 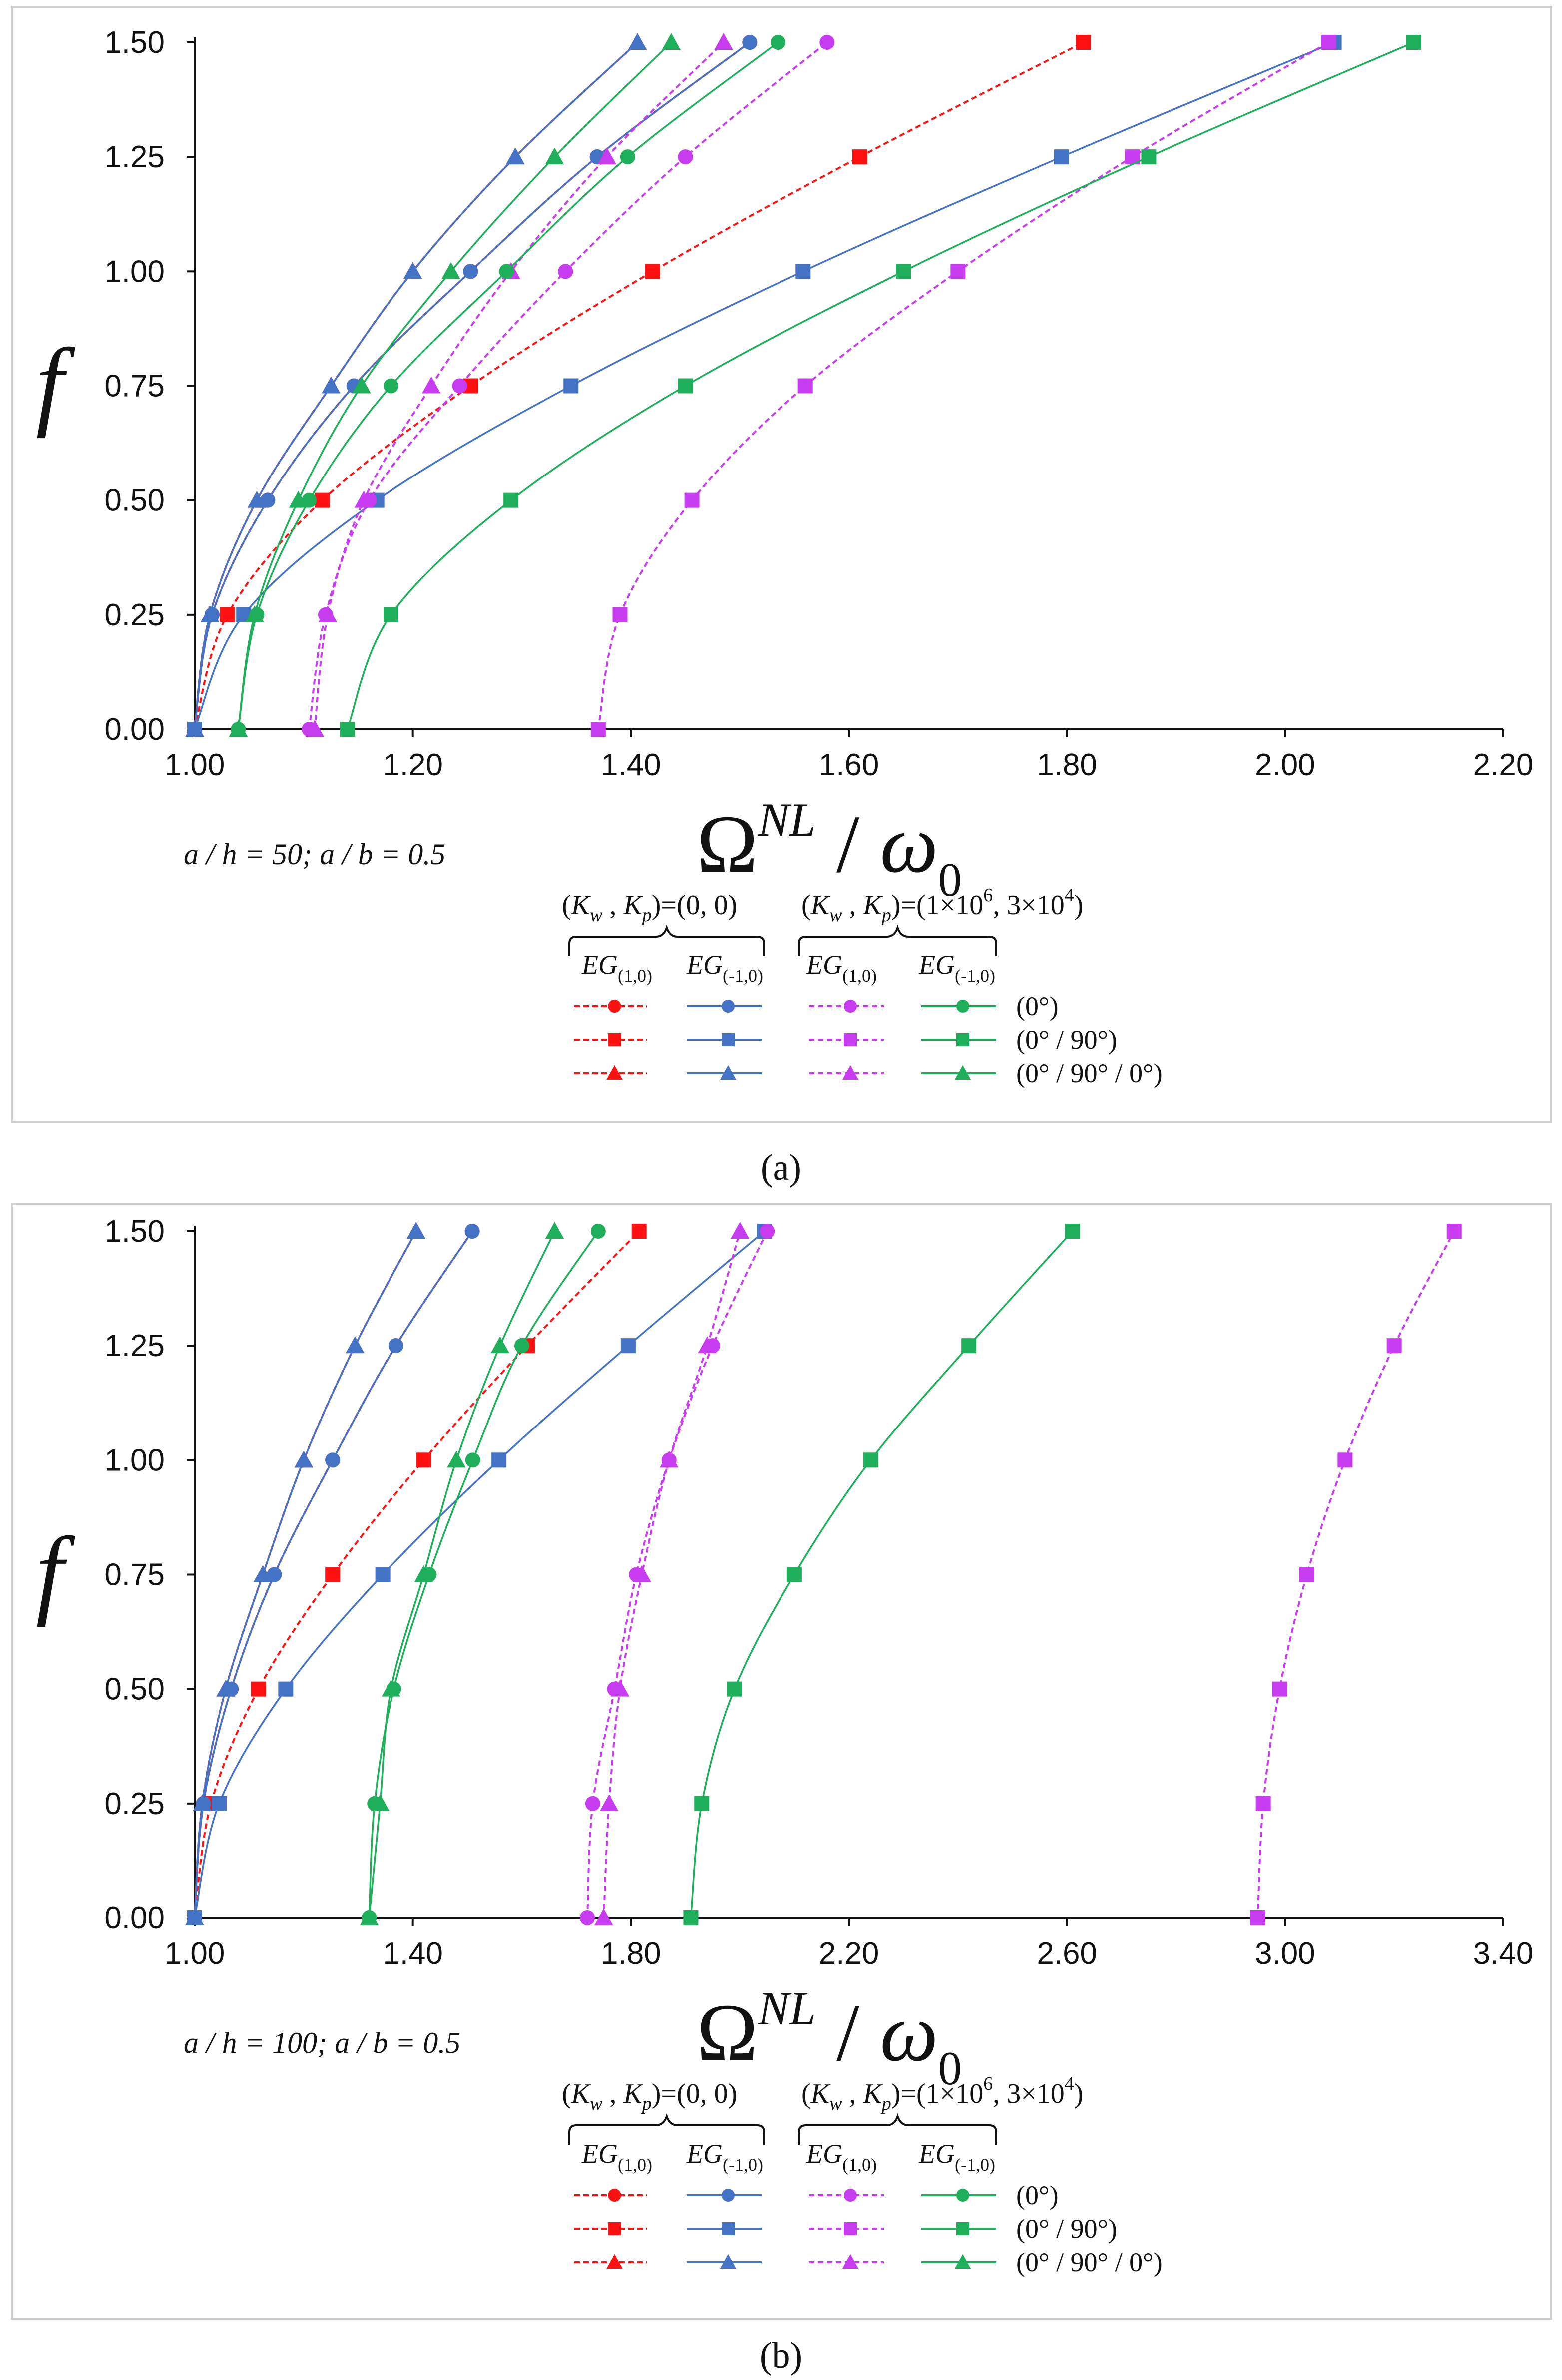 I want to click on series-blue-triangle, so click(x=416, y=385).